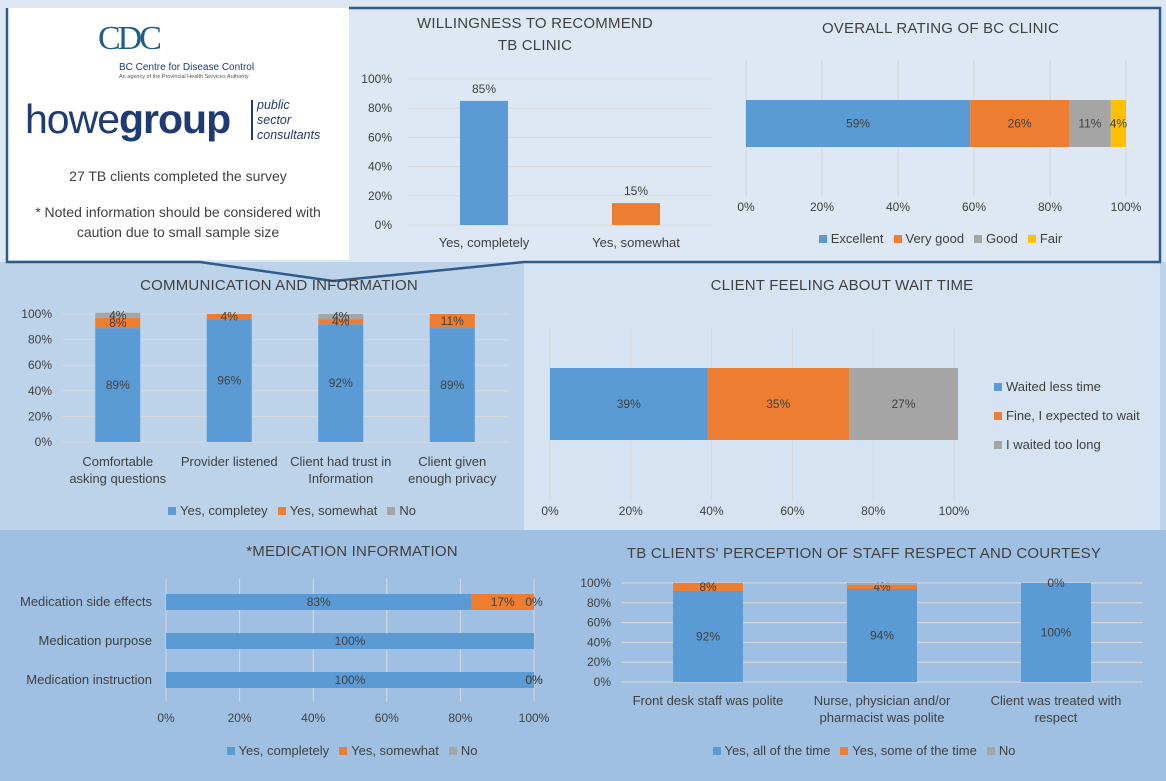 The height and width of the screenshot is (781, 1166). Describe the element at coordinates (340, 478) in the screenshot. I see `x-tick-label: Information` at that location.